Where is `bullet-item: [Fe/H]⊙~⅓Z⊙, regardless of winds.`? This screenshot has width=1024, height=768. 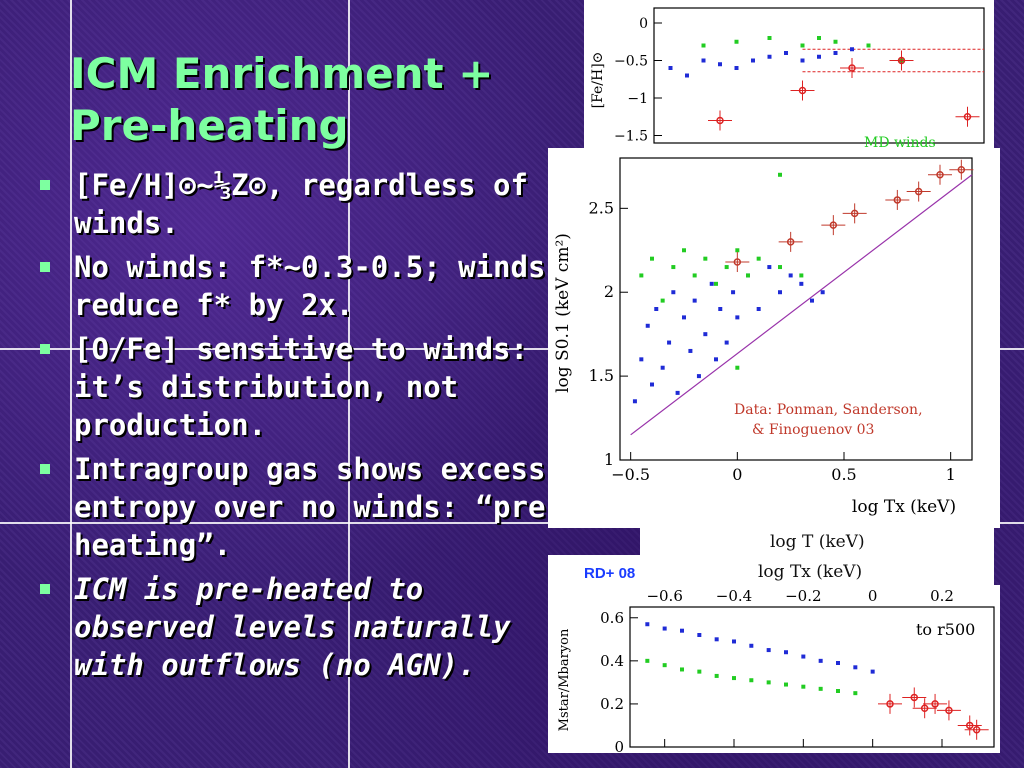 bullet-item: [Fe/H]⊙~⅓Z⊙, regardless of winds. is located at coordinates (305, 204).